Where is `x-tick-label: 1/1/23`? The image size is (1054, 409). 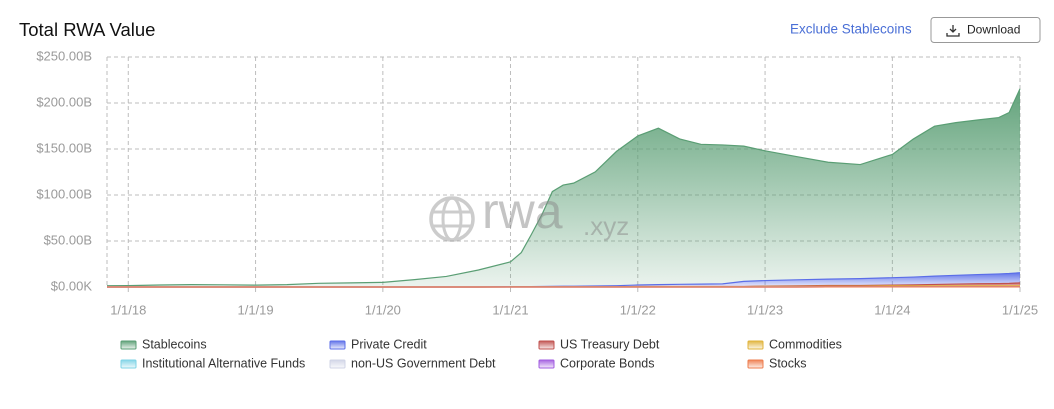
x-tick-label: 1/1/23 is located at coordinates (765, 309).